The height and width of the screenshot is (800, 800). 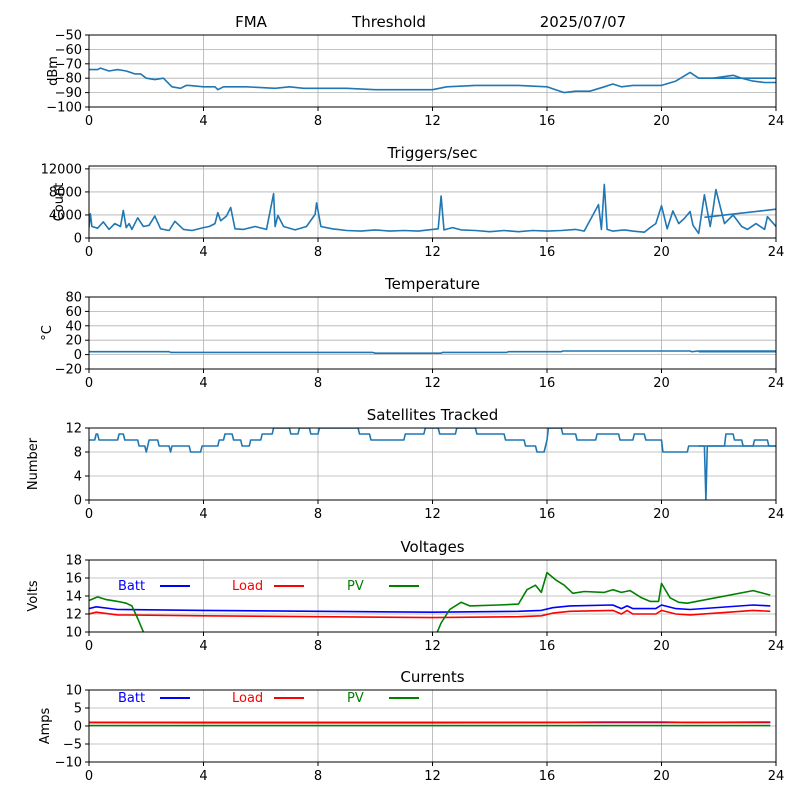 I want to click on series-line-dbm, so click(x=432, y=80).